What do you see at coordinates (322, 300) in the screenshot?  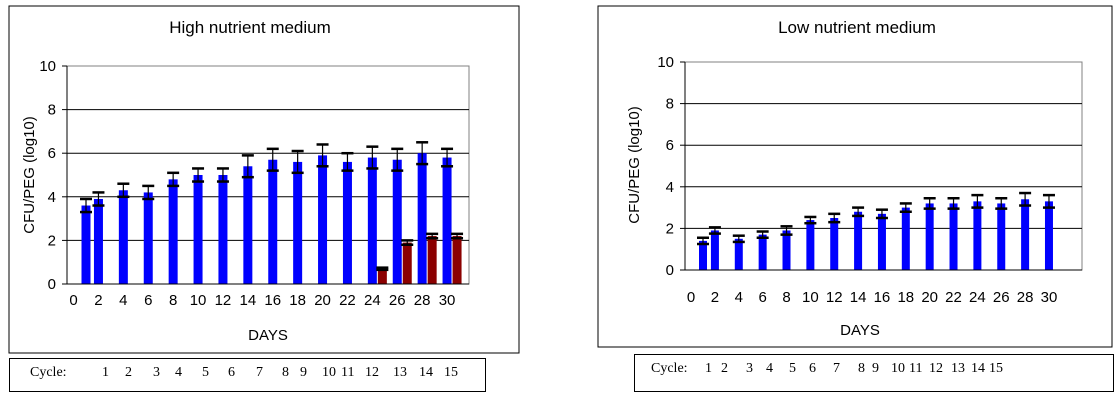 I see `x-tick-label: 20` at bounding box center [322, 300].